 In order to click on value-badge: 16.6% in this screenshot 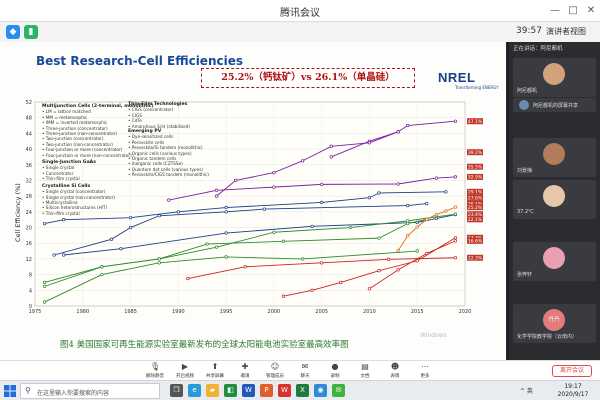, I will do `click(475, 241)`.